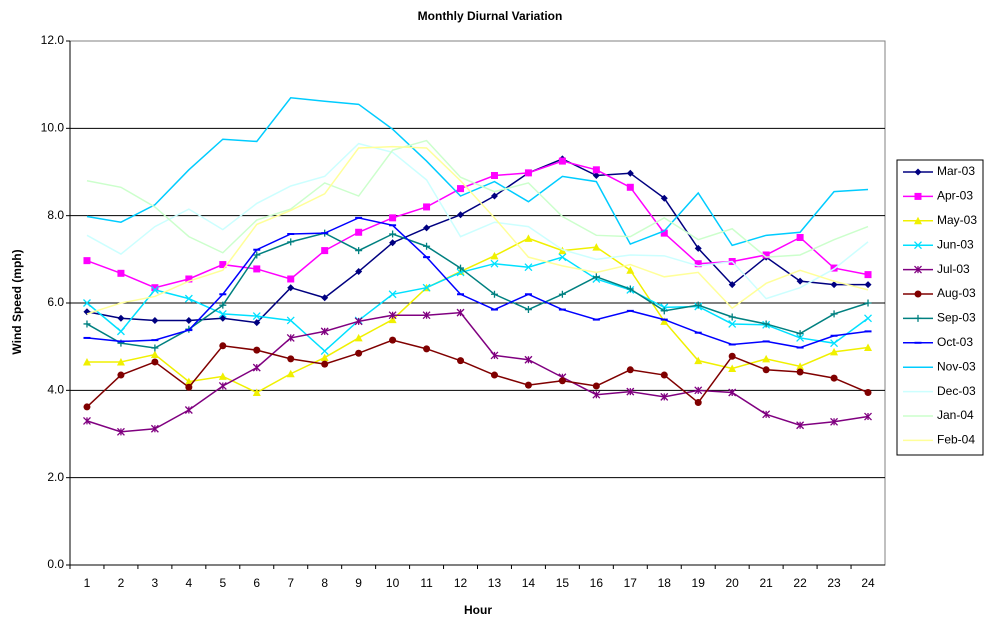 Image resolution: width=984 pixels, height=622 pixels. What do you see at coordinates (800, 583) in the screenshot?
I see `x-tick-label: 22` at bounding box center [800, 583].